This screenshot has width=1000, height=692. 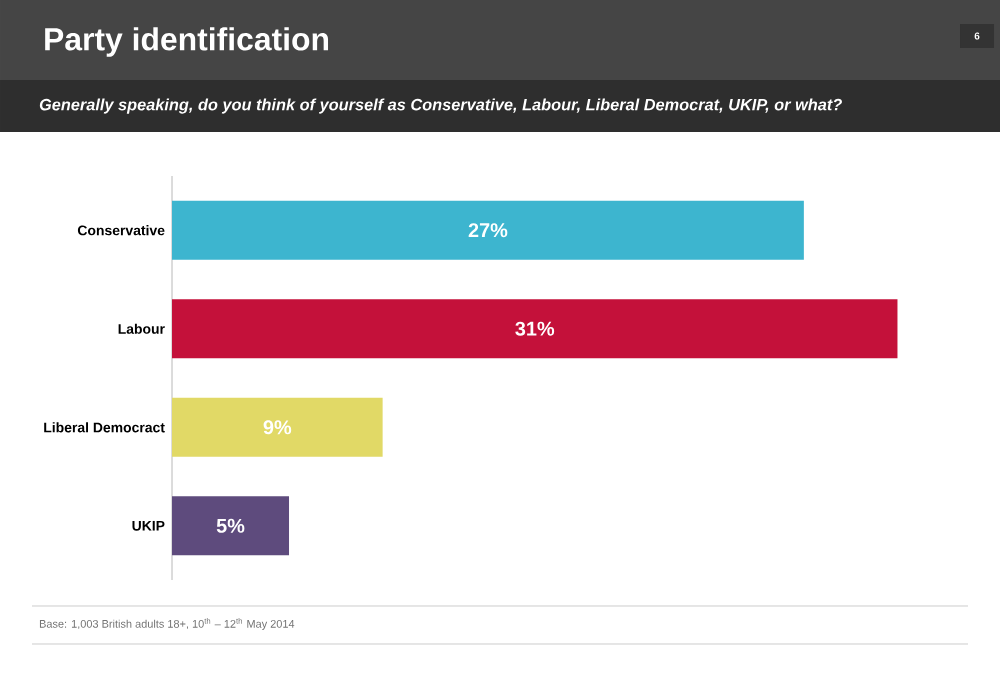 What do you see at coordinates (440, 106) in the screenshot?
I see `chart-subtitle: Generally speaking, do you think of yourself as Conservative, Labour, Liberal Democrat, UKIP, or what?` at bounding box center [440, 106].